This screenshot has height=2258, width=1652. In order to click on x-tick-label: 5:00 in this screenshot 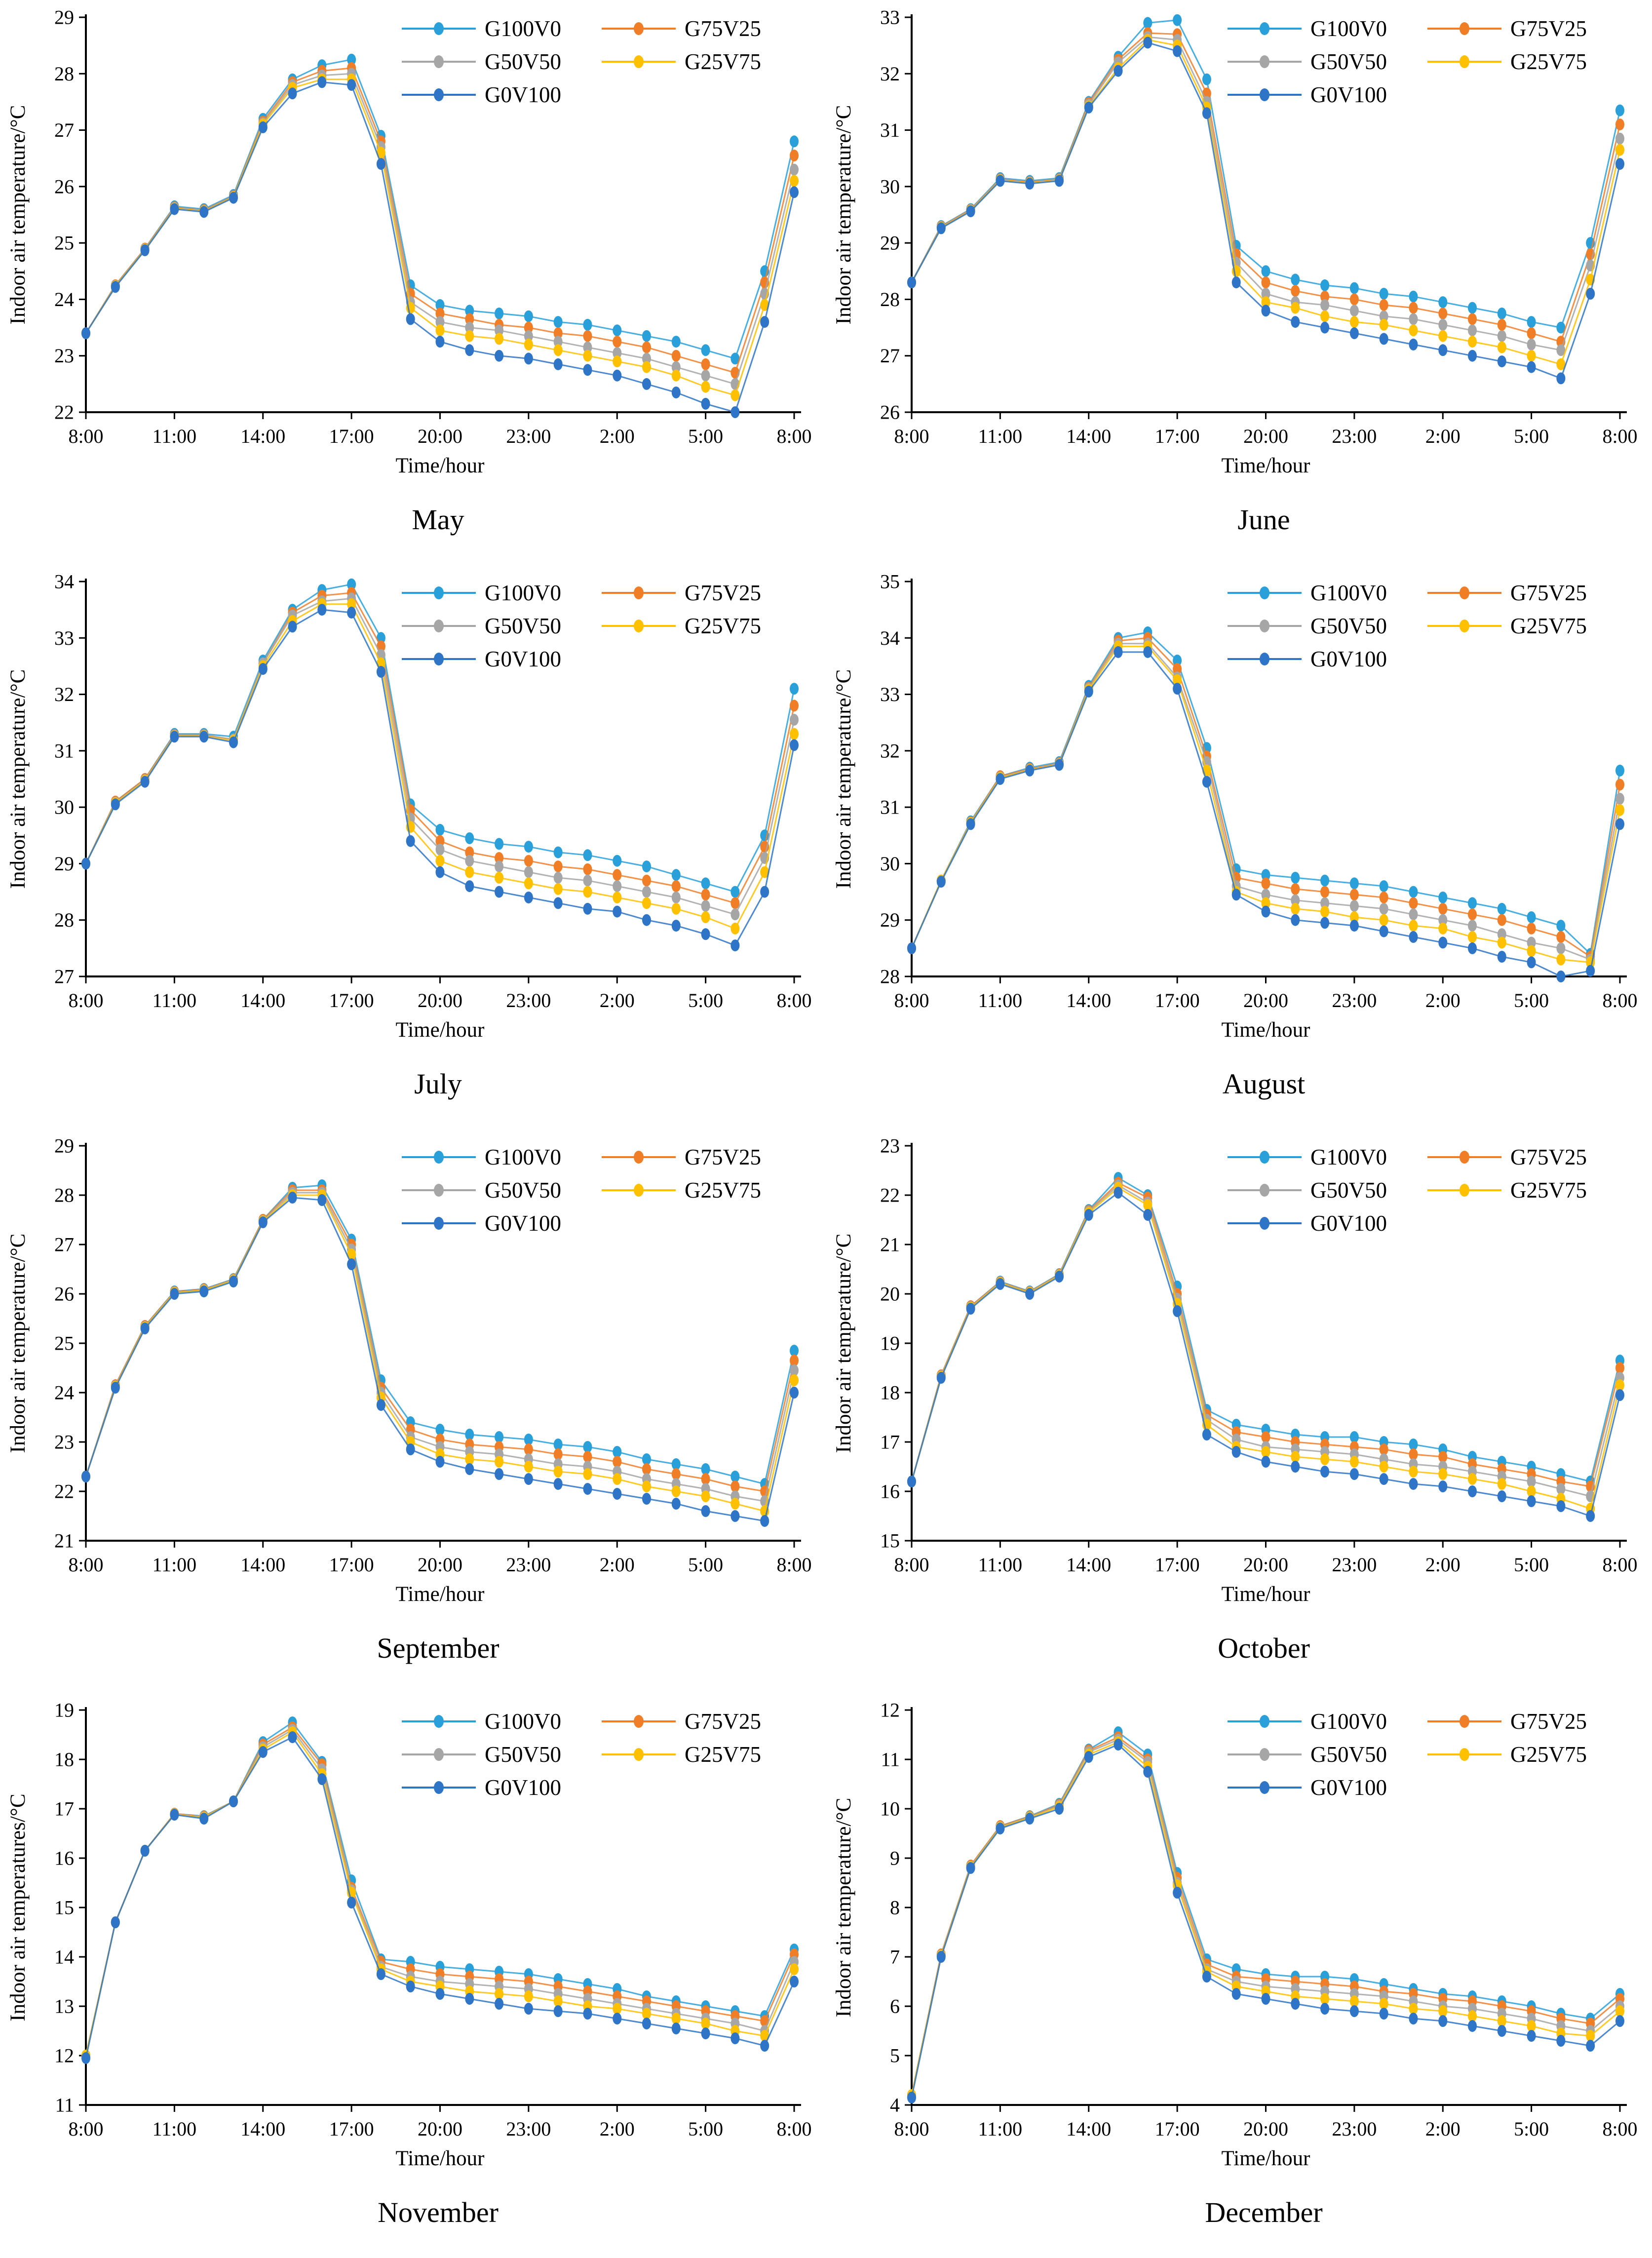, I will do `click(1532, 1001)`.